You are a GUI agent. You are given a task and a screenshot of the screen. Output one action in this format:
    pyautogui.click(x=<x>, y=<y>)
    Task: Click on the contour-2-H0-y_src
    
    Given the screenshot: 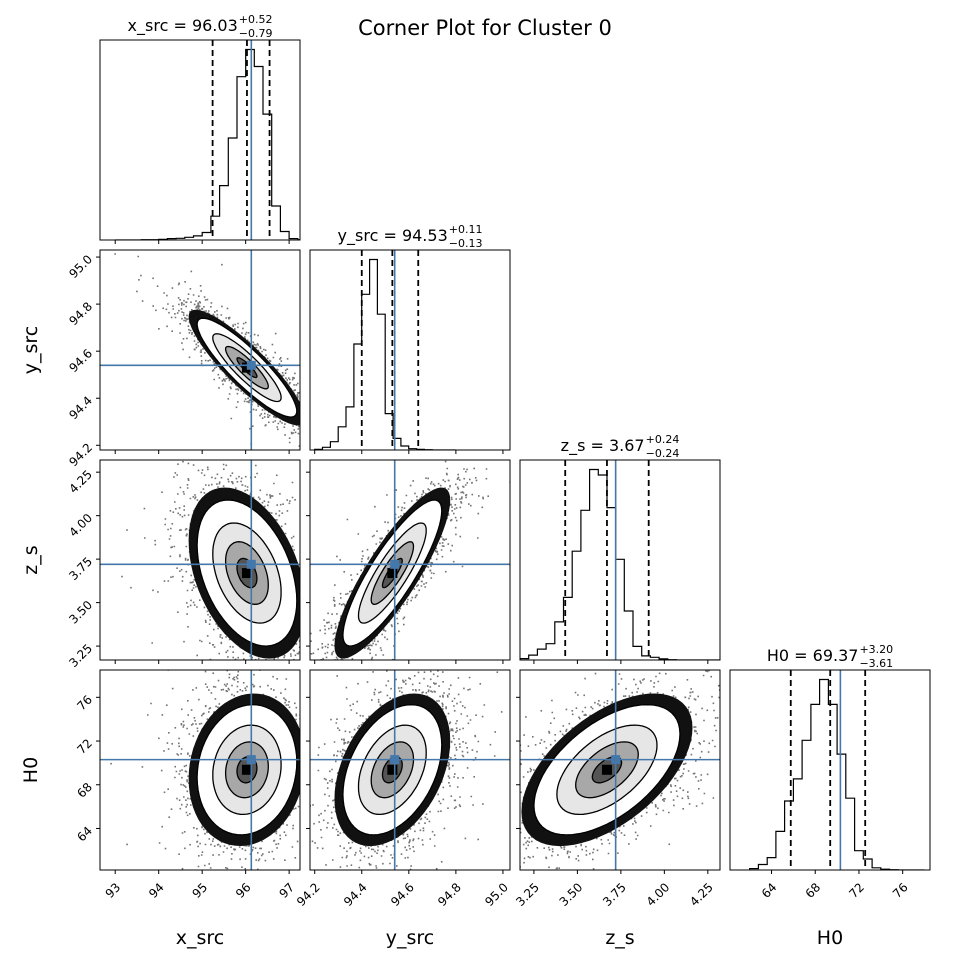 What is the action you would take?
    pyautogui.click(x=392, y=770)
    